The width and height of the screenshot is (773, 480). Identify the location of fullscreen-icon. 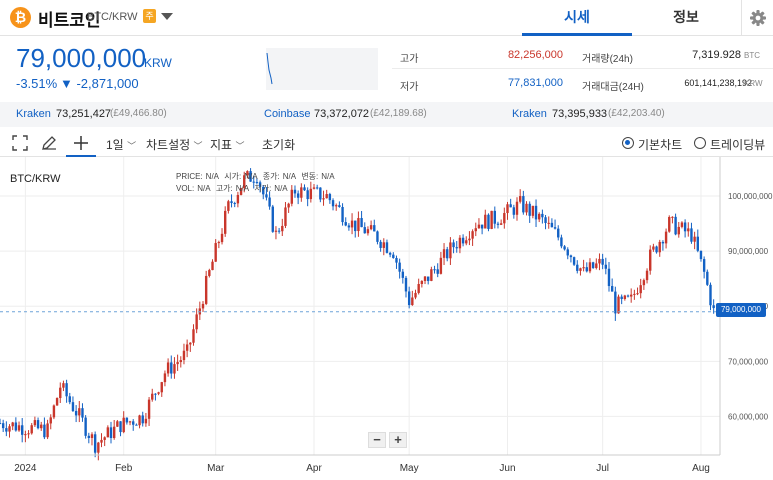
(20, 143).